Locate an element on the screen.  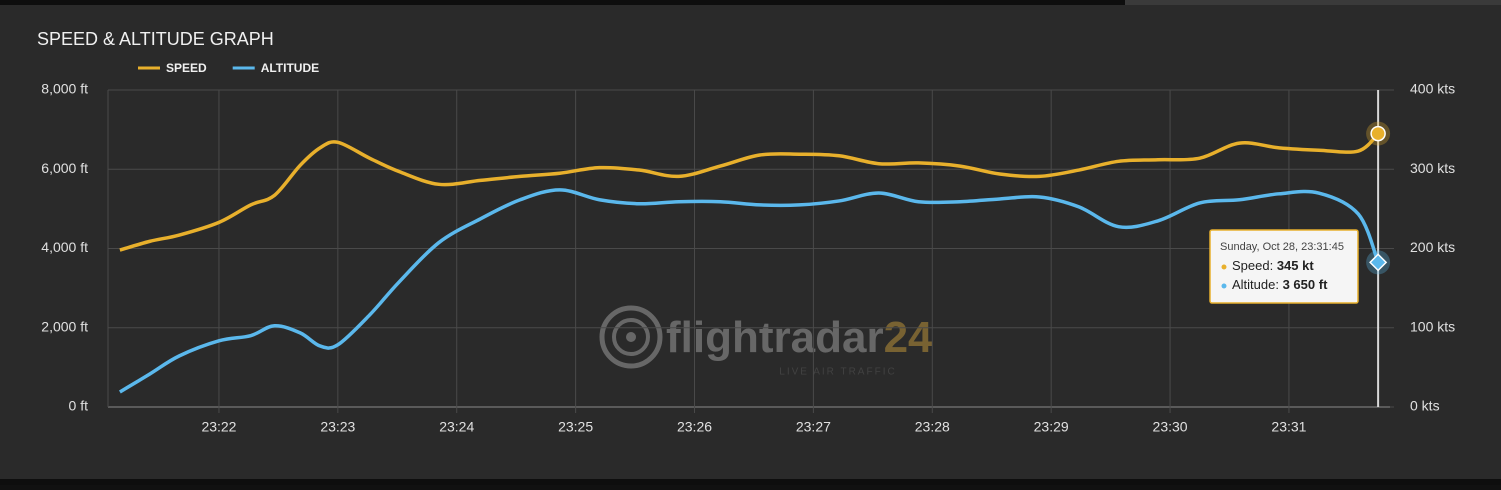
chart-title: SPEED & ALTITUDE GRAPH is located at coordinates (155, 39).